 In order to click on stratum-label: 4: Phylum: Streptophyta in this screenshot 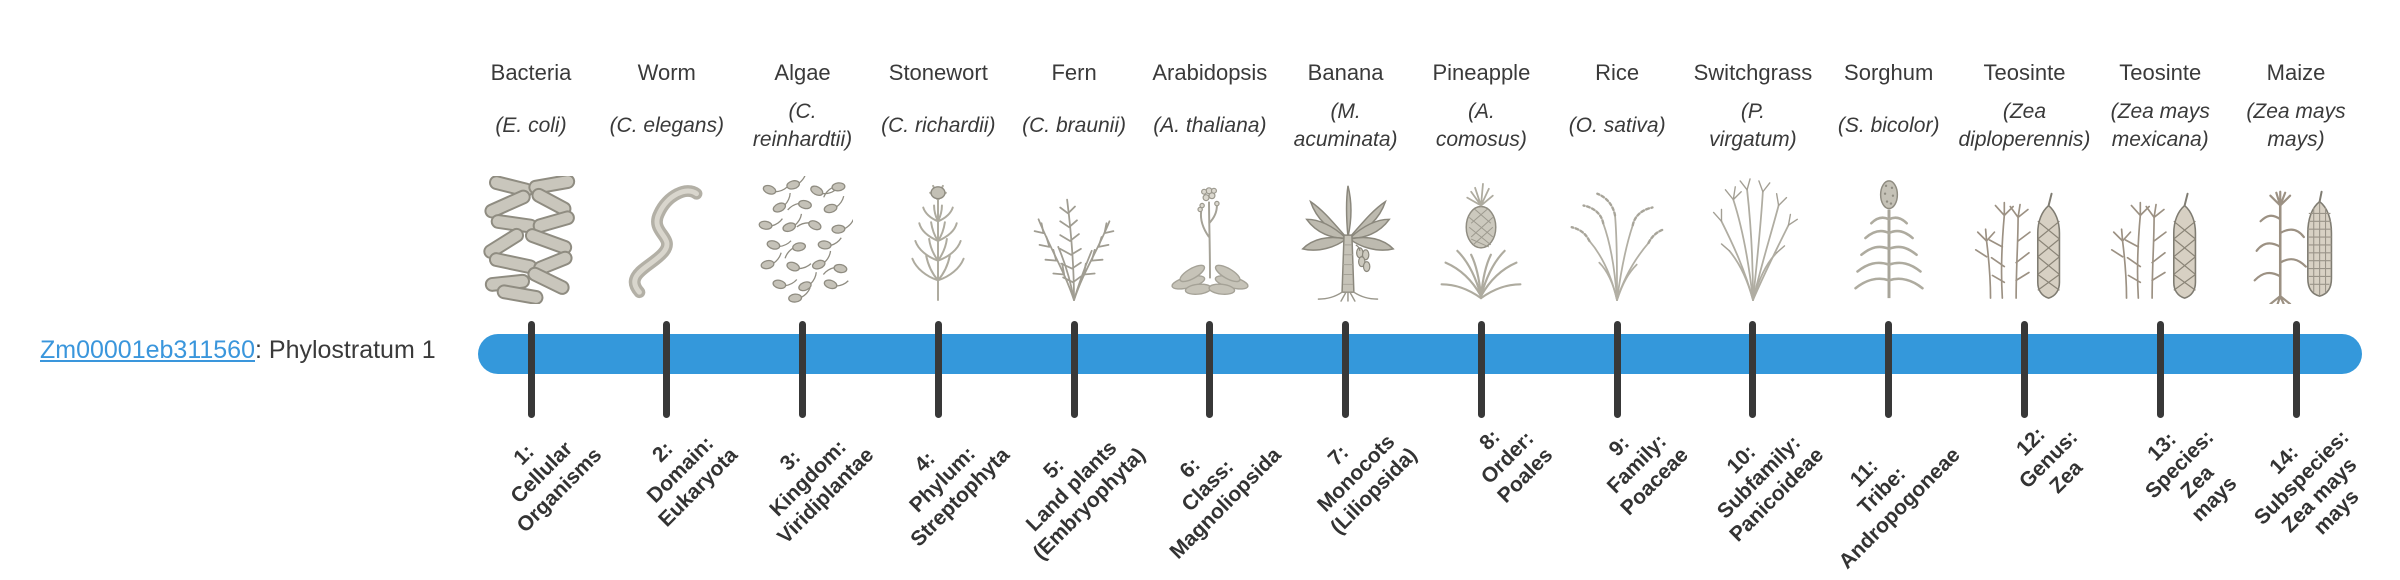, I will do `click(959, 496)`.